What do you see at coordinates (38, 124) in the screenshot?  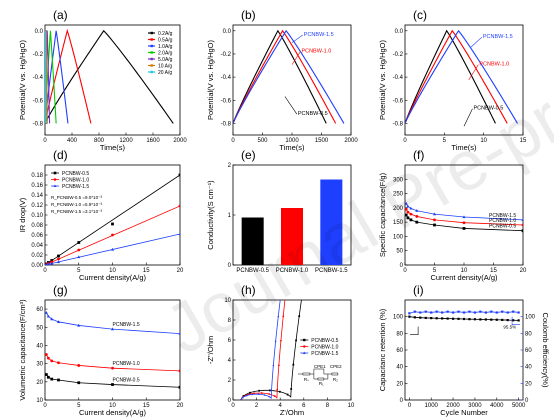 I see `y-tick-label: -0.8` at bounding box center [38, 124].